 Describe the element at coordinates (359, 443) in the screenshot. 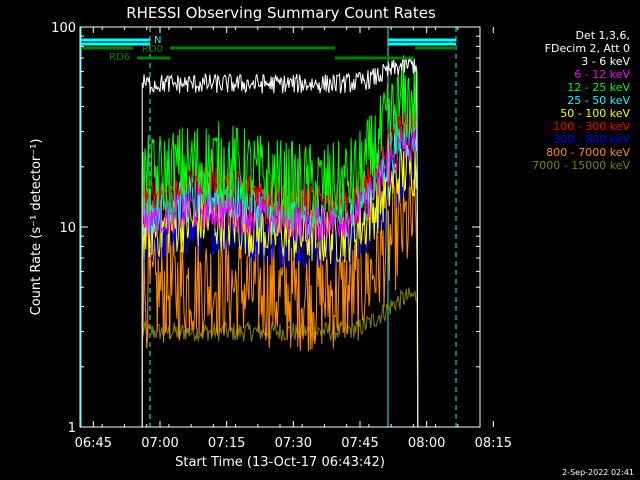

I see `x-tick-label: 07:45` at that location.